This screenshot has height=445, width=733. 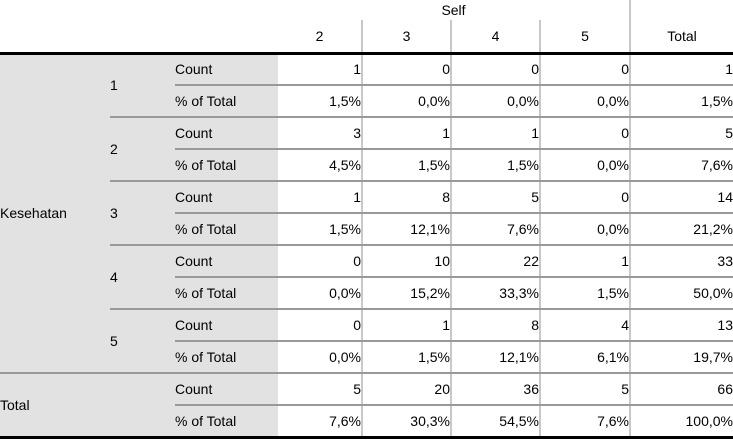 I want to click on row-category-label: 5, so click(x=142, y=341).